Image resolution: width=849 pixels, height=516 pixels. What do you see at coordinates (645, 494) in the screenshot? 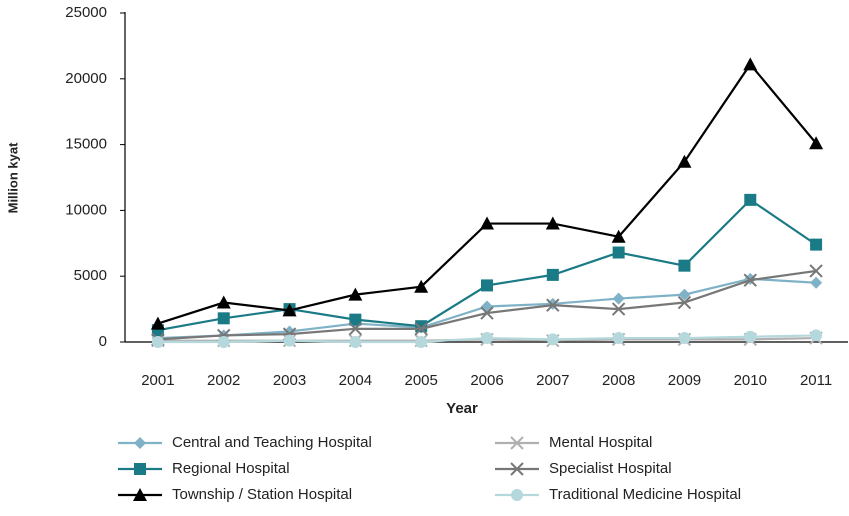
I see `legend-label: Traditional Medicine Hospital` at bounding box center [645, 494].